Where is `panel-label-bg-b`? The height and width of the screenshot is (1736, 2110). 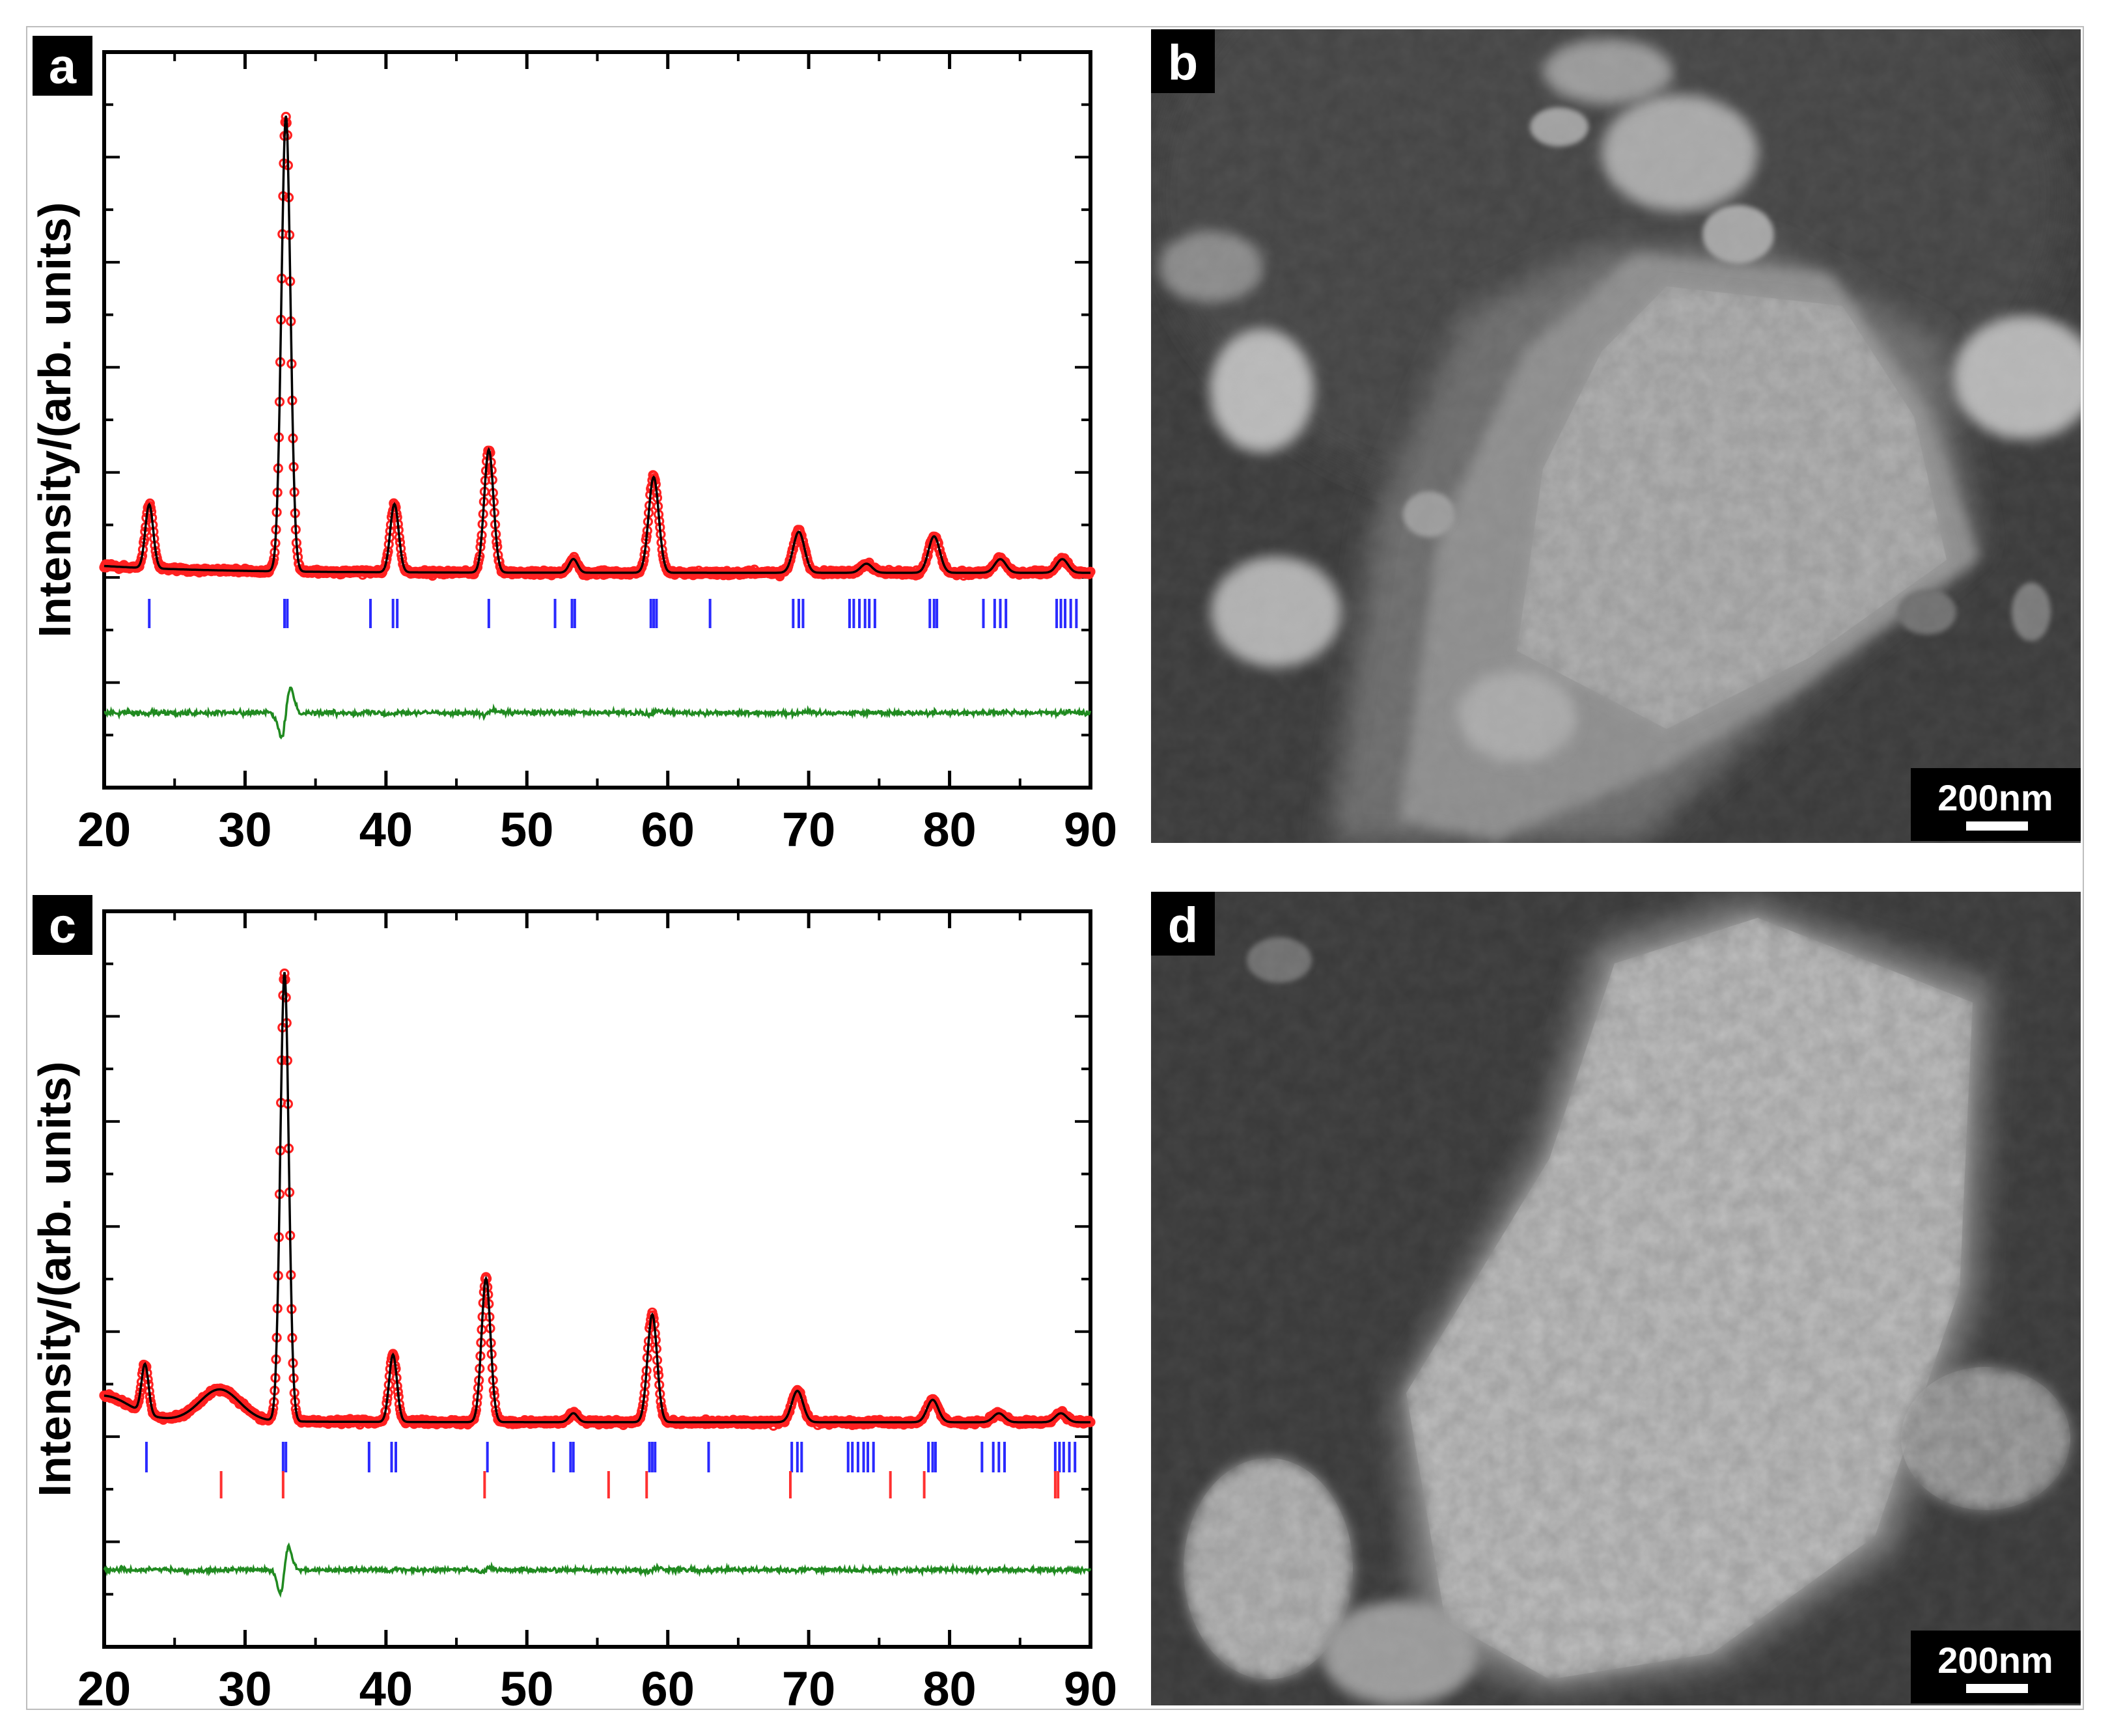
panel-label-bg-b is located at coordinates (1183, 61).